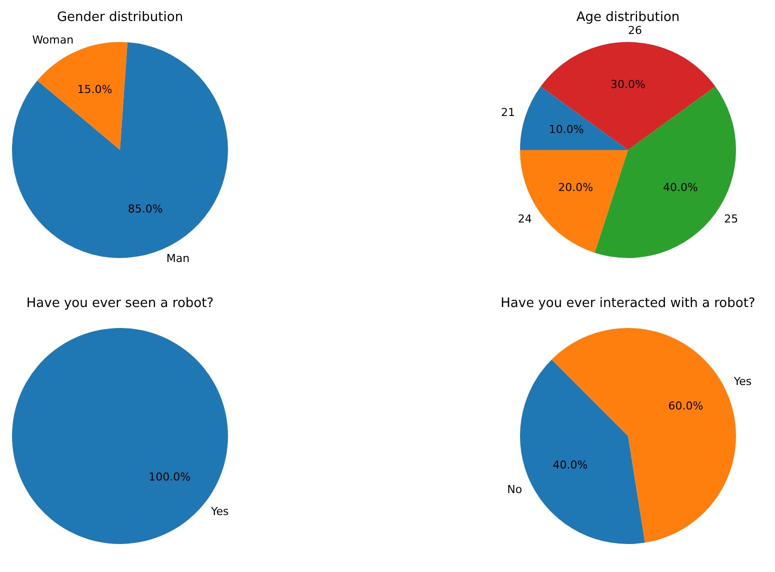 The width and height of the screenshot is (775, 572). What do you see at coordinates (628, 17) in the screenshot?
I see `chart-title: Age distribution` at bounding box center [628, 17].